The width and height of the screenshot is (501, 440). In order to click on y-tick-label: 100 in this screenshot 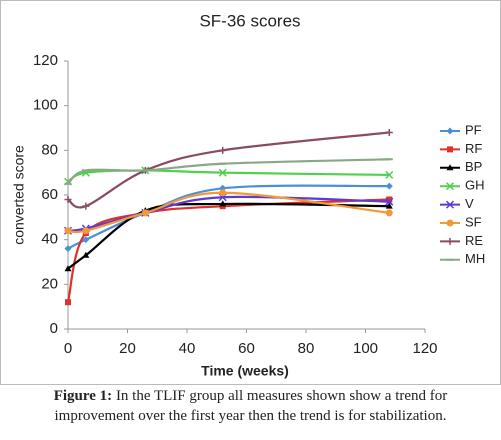, I will do `click(45, 105)`.